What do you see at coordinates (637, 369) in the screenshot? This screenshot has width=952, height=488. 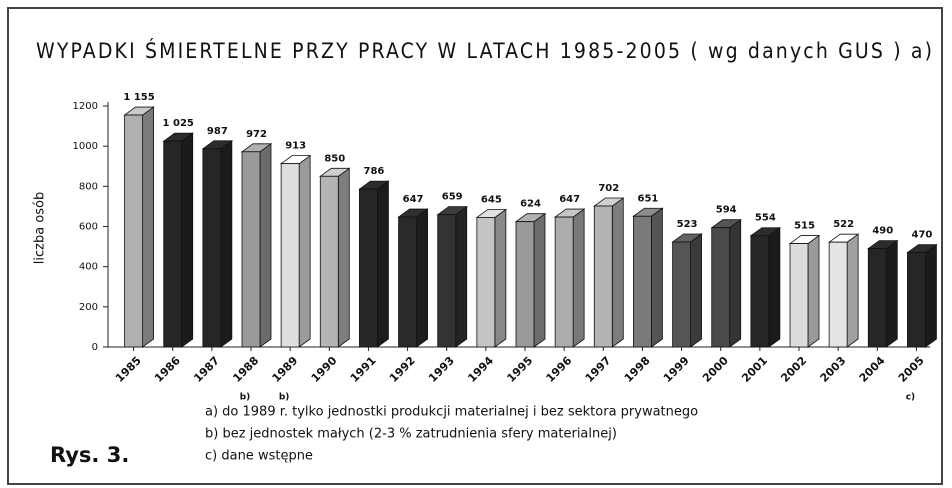 I see `x-tick-label: 1998` at bounding box center [637, 369].